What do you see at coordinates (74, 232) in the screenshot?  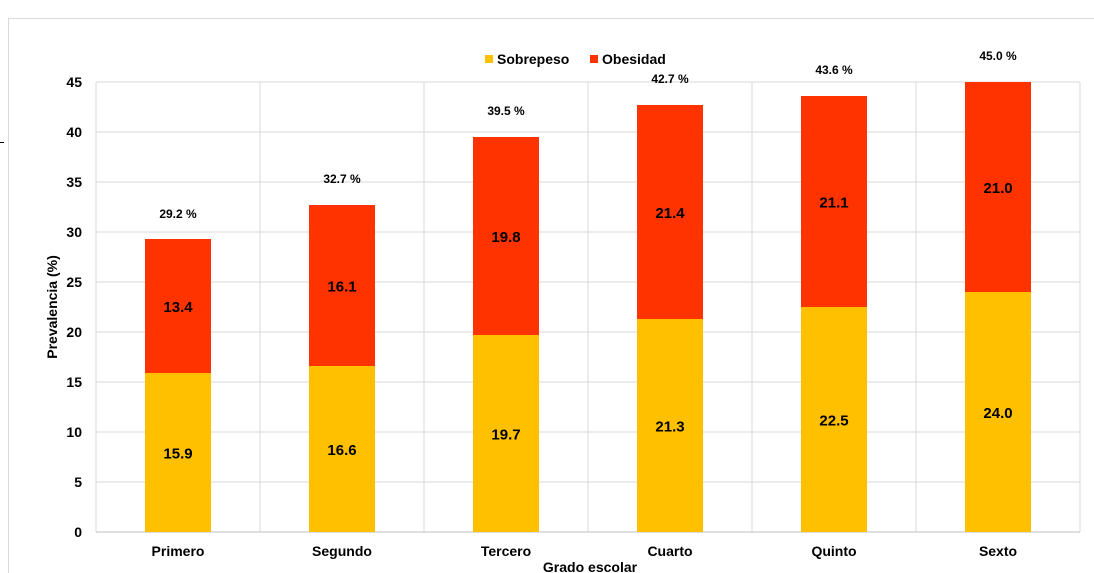 I see `y-tick-label: 30` at bounding box center [74, 232].